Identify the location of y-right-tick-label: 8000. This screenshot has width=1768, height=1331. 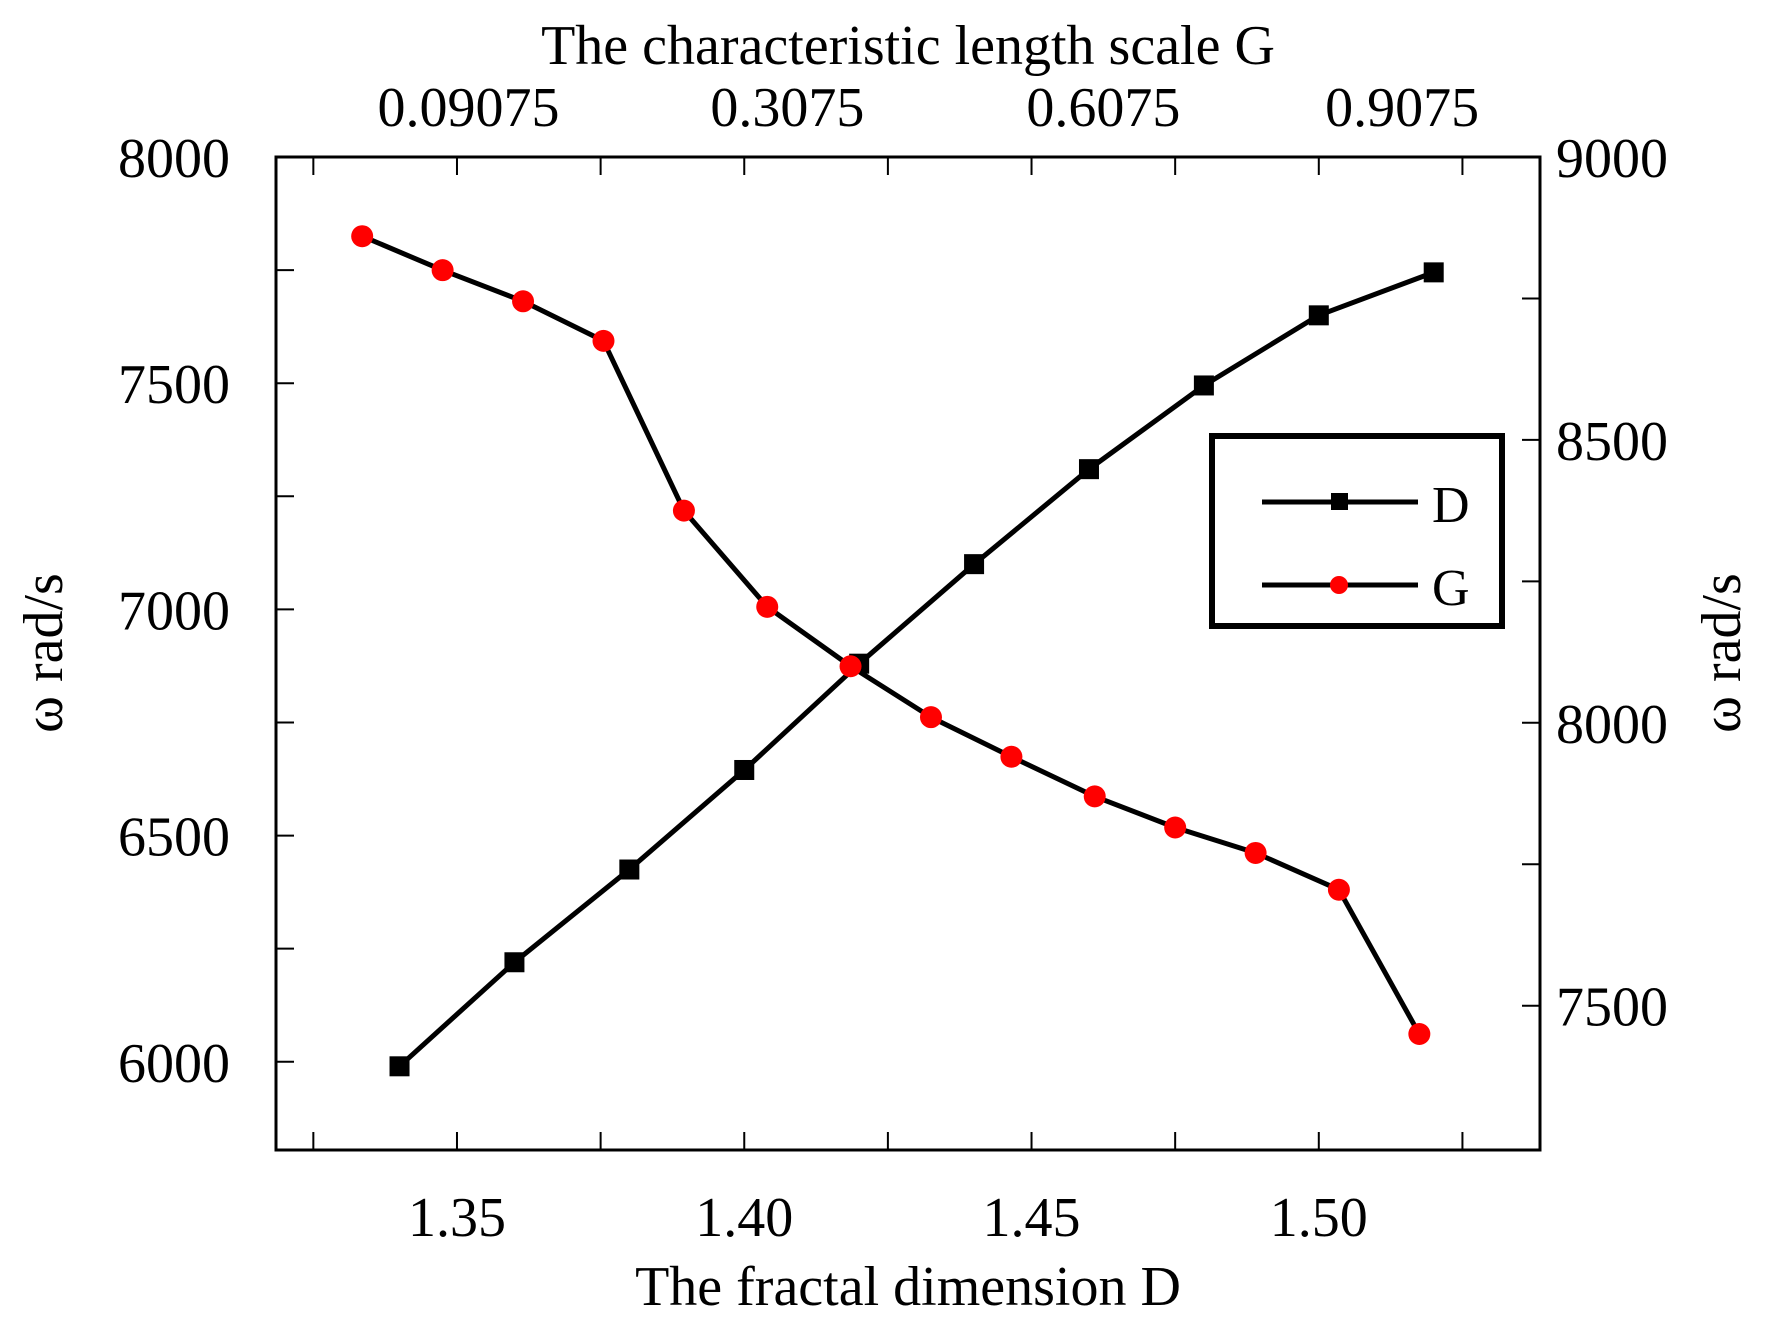
(1612, 725).